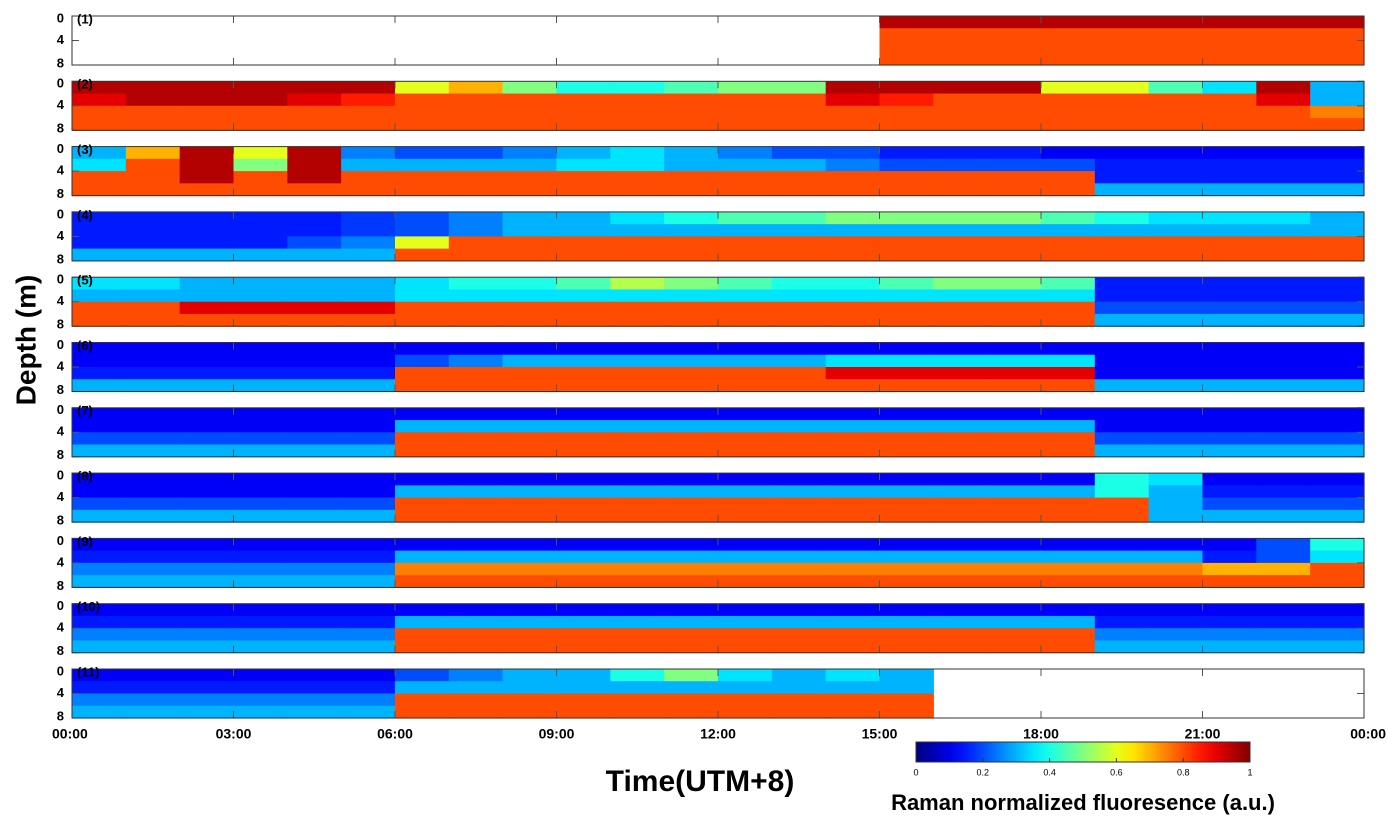 This screenshot has height=816, width=1388. Describe the element at coordinates (1183, 772) in the screenshot. I see `colorbar-tick-label: 0.8` at that location.